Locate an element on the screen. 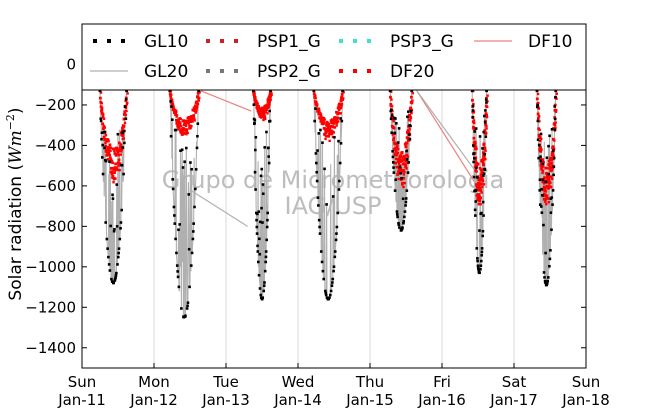 The width and height of the screenshot is (650, 409). legend-marker-psp2_g is located at coordinates (236, 71).